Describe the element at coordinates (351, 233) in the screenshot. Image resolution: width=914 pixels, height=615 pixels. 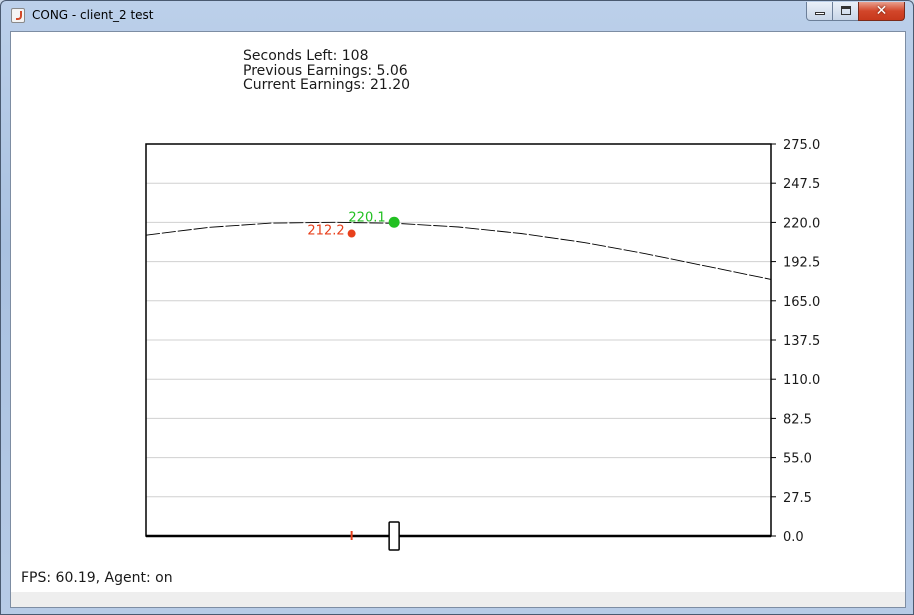
I see `other-player-point` at that location.